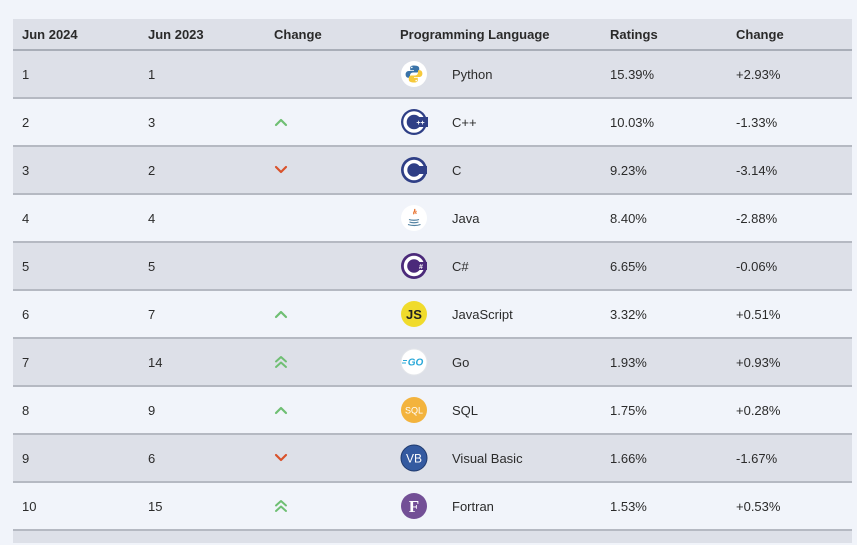 The width and height of the screenshot is (857, 545). What do you see at coordinates (76, 266) in the screenshot?
I see `cell-rank-2024: 5` at bounding box center [76, 266].